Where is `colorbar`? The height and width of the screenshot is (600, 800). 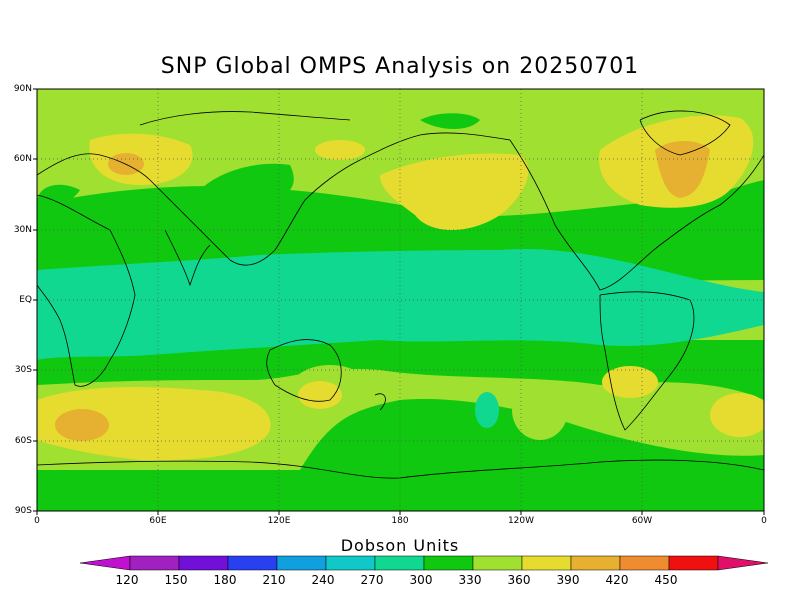
colorbar is located at coordinates (424, 563).